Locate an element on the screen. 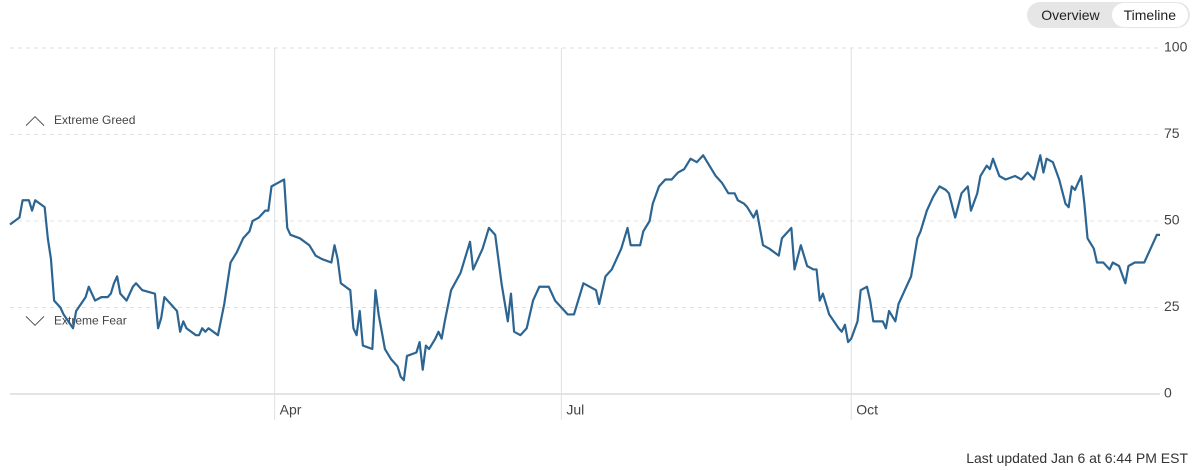 The width and height of the screenshot is (1200, 470). y-tick-label: 25 is located at coordinates (1172, 306).